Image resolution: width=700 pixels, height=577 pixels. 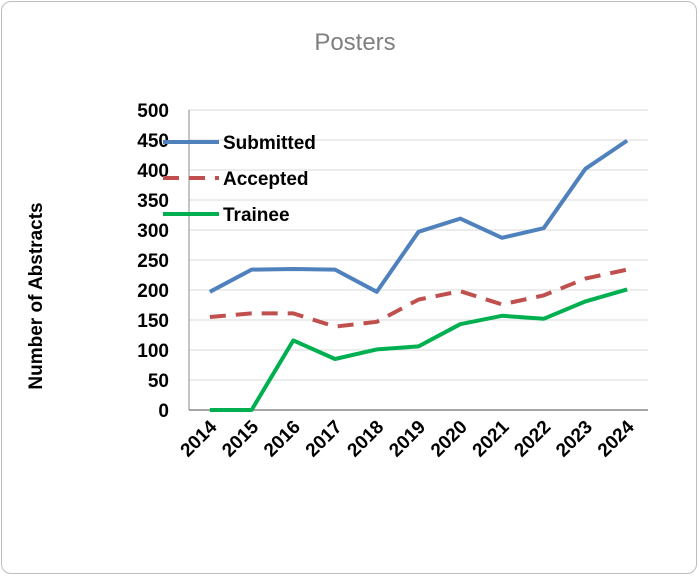 What do you see at coordinates (153, 291) in the screenshot?
I see `y-tick-label: 200` at bounding box center [153, 291].